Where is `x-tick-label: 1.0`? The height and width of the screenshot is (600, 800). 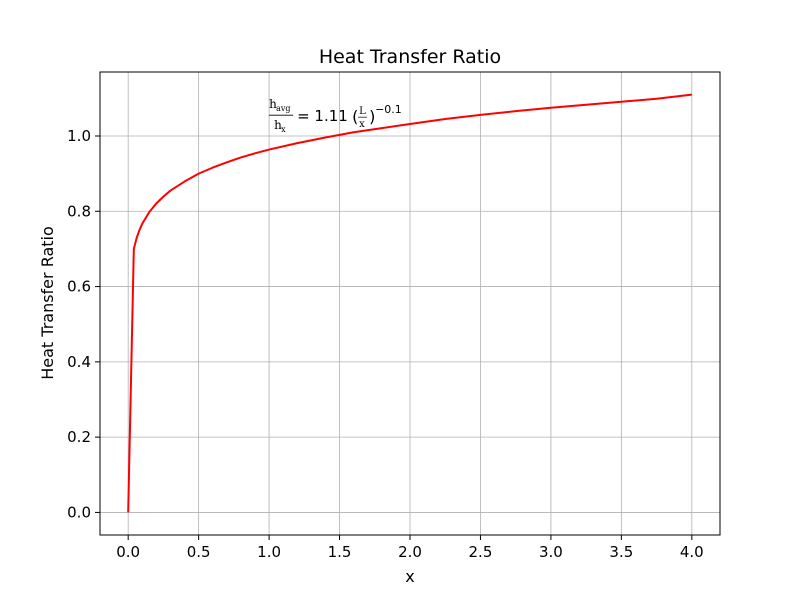
x-tick-label: 1.0 is located at coordinates (269, 552).